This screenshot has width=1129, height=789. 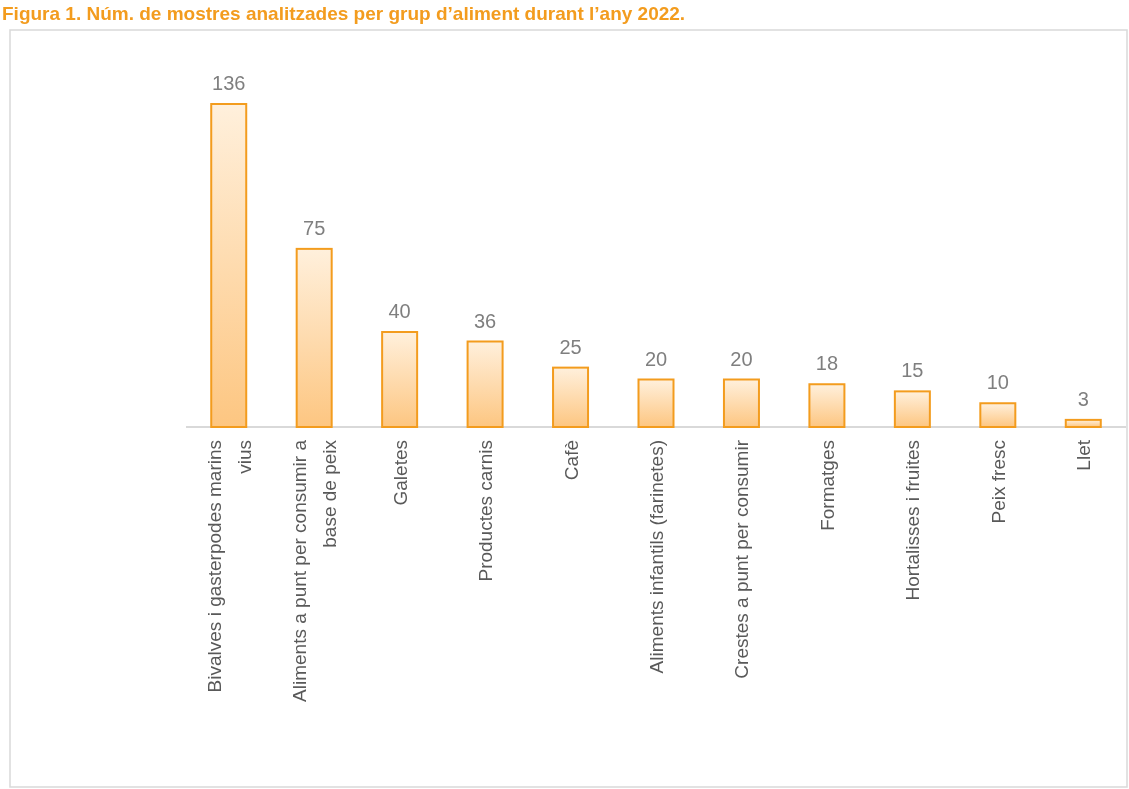 I want to click on x-tick-label: Formatges, so click(x=827, y=485).